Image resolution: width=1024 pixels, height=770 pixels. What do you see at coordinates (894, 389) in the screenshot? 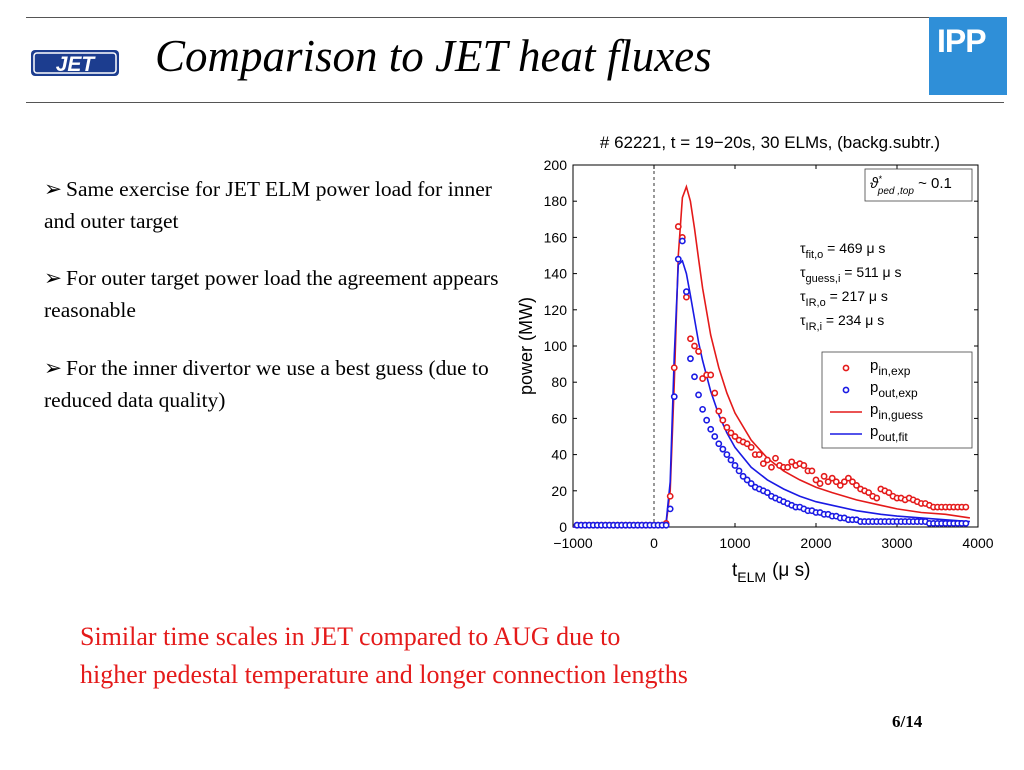
I see `legend-label: pout,exp` at bounding box center [894, 389].